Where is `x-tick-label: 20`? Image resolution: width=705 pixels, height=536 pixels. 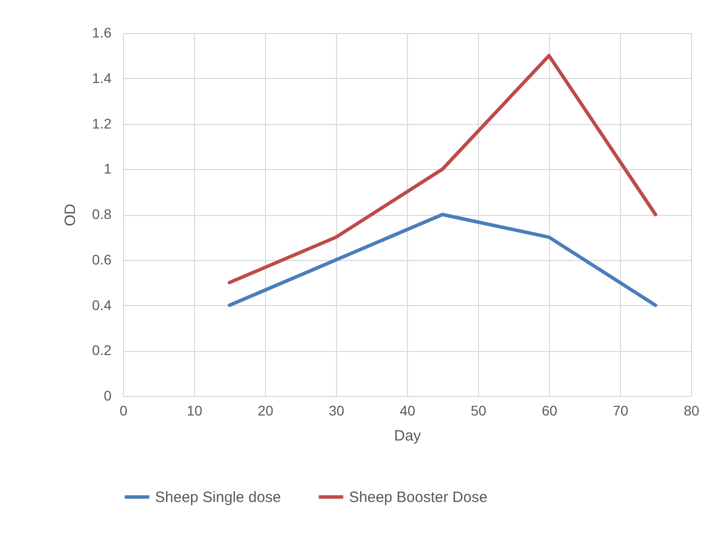 x-tick-label: 20 is located at coordinates (266, 410).